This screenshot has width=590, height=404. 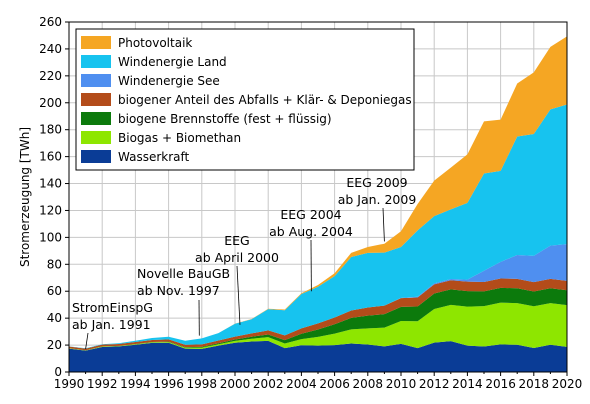 I want to click on x-tick-label-9: 2008, so click(x=368, y=384).